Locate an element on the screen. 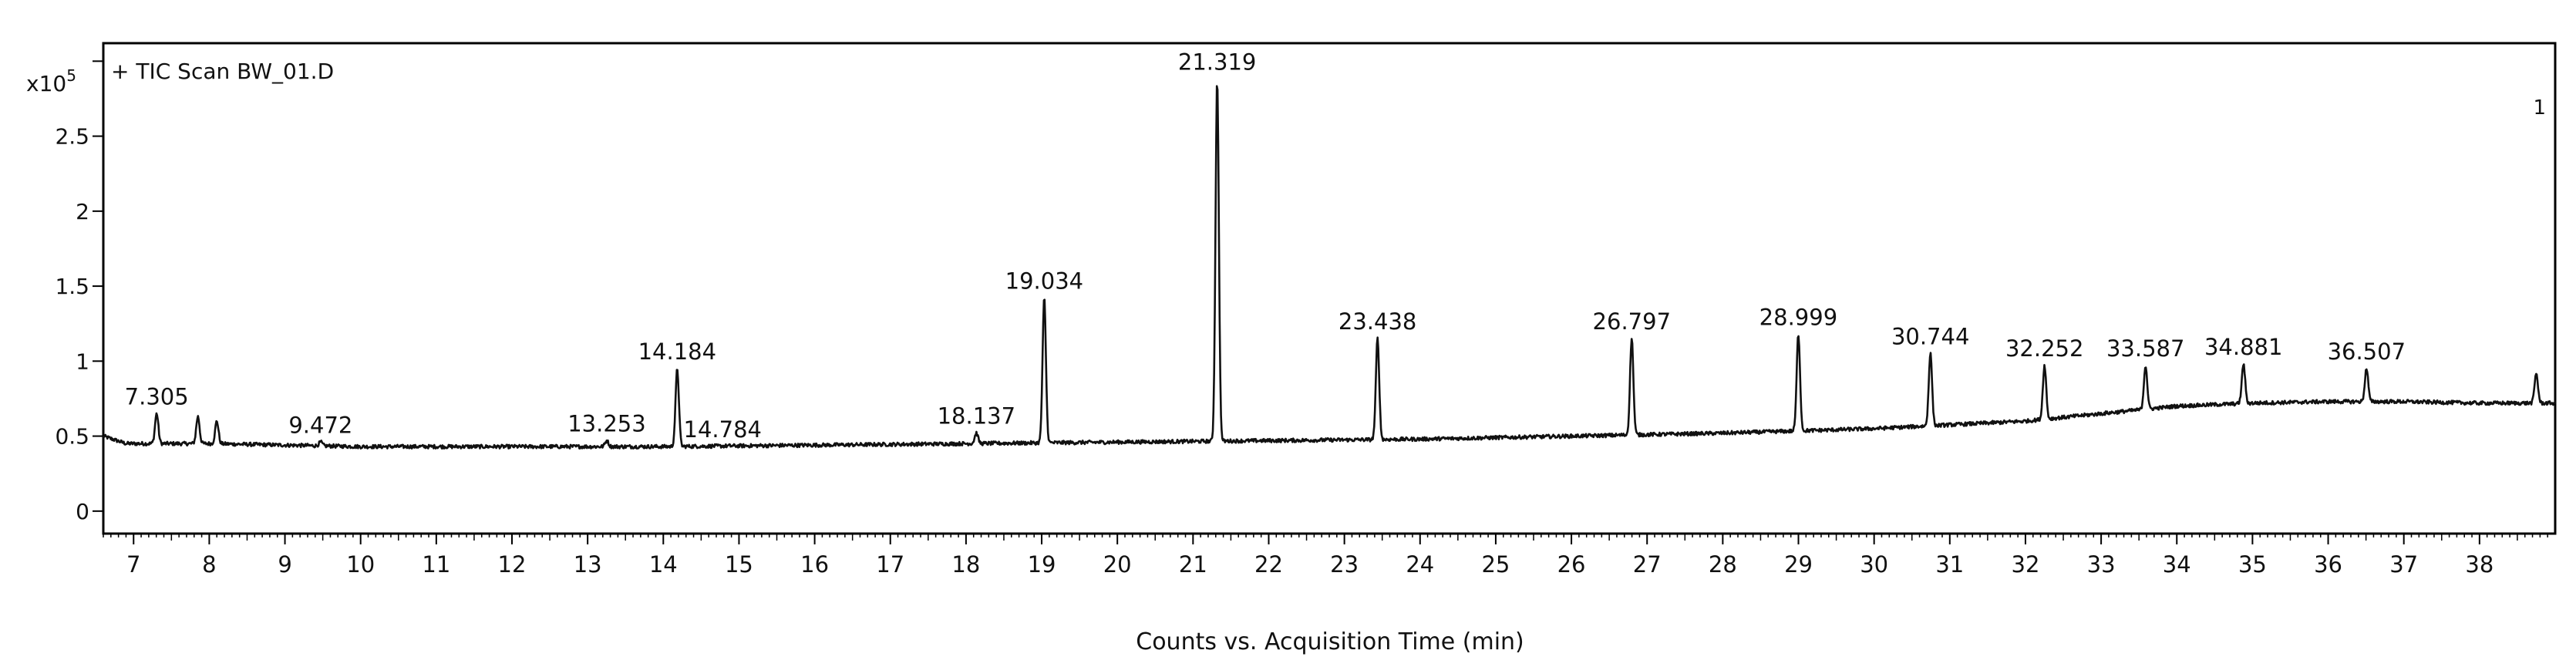  x-tick-label: 18 is located at coordinates (965, 564).